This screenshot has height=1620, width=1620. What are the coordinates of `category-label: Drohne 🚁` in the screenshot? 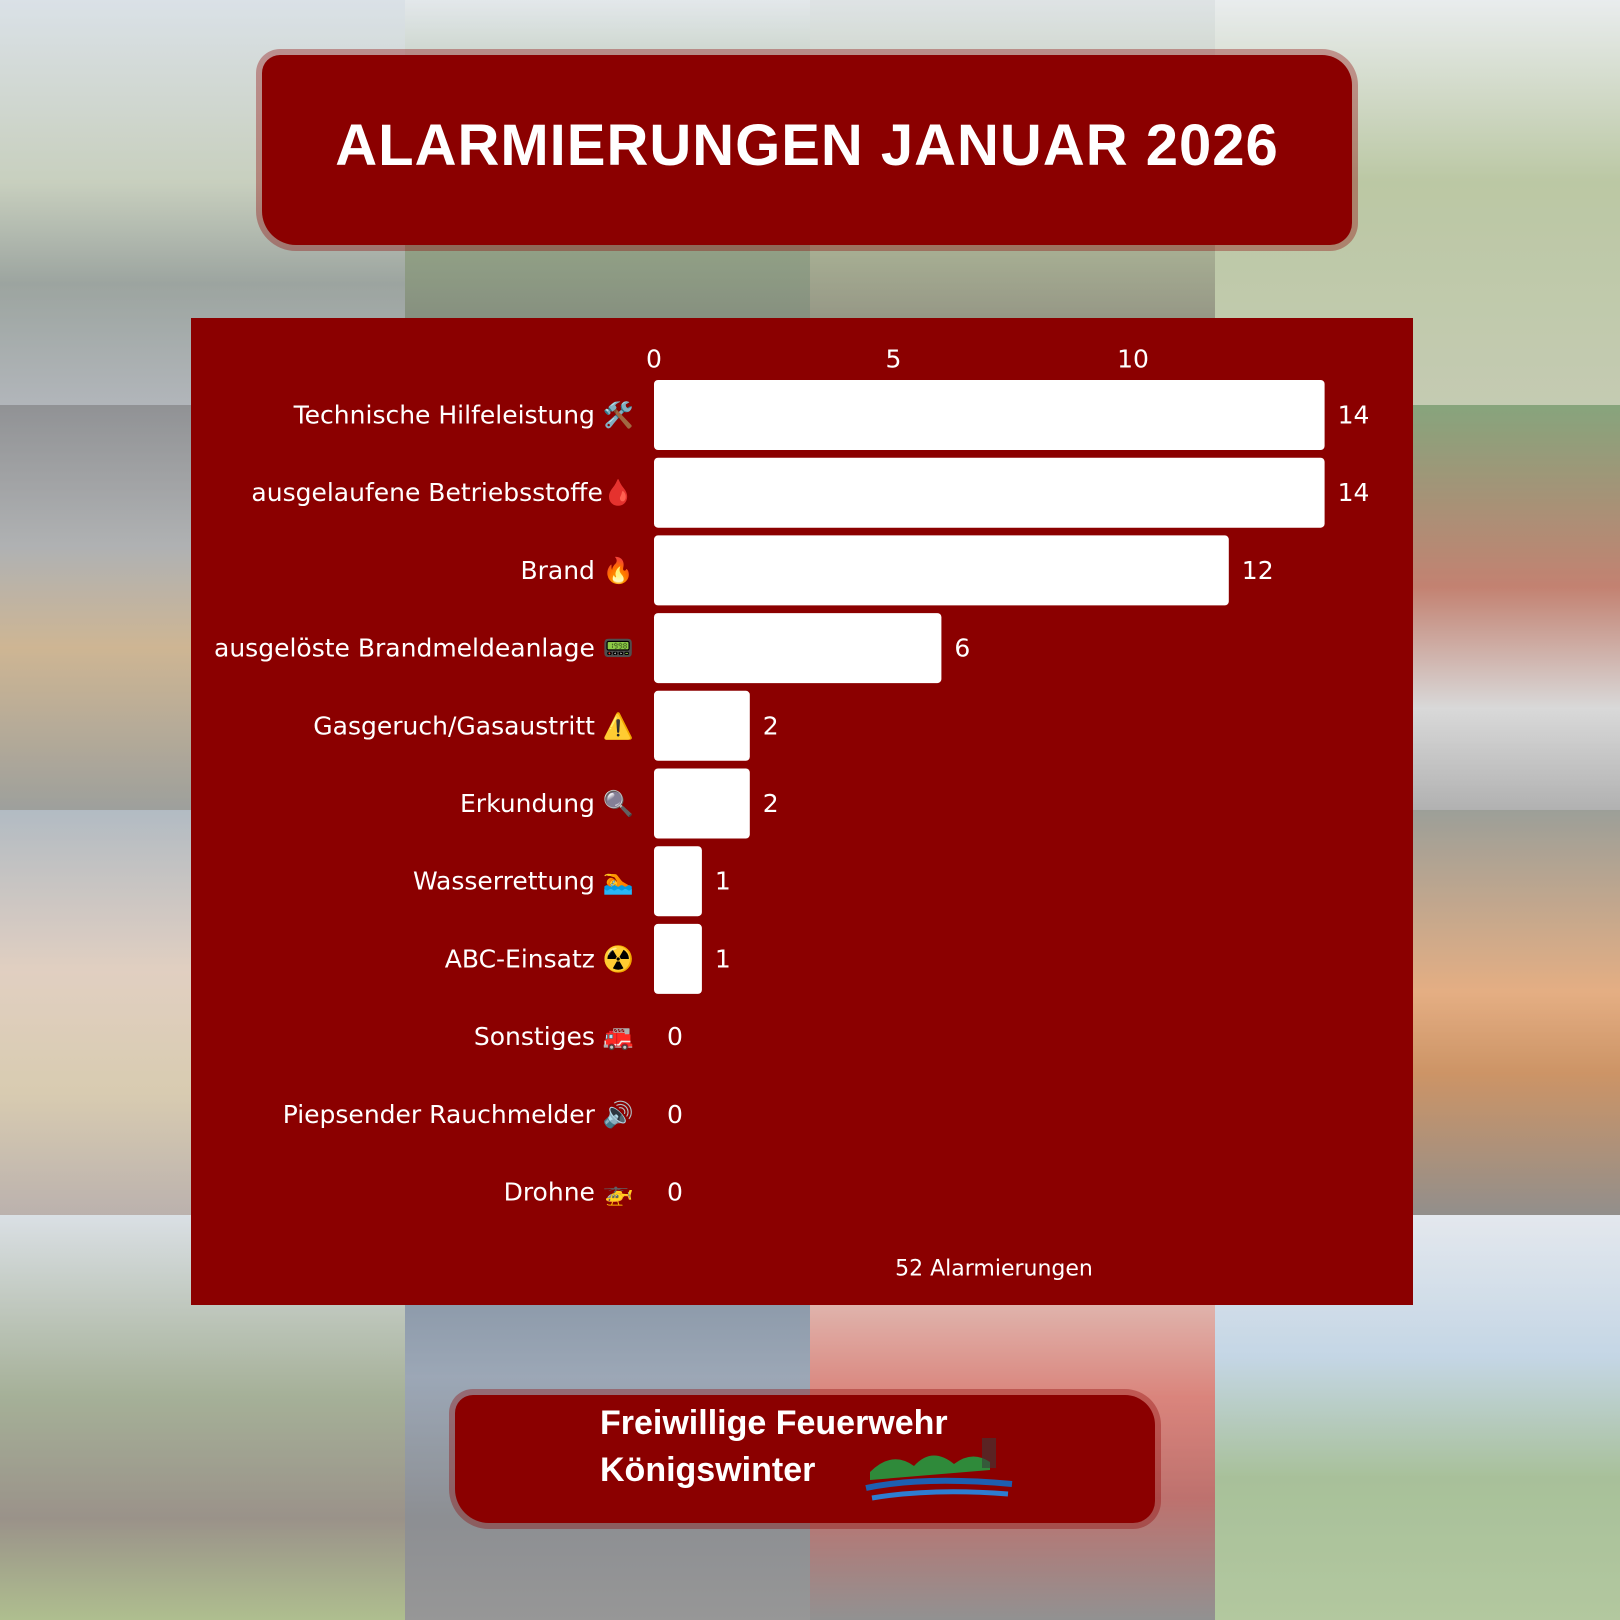 It's located at (569, 1192).